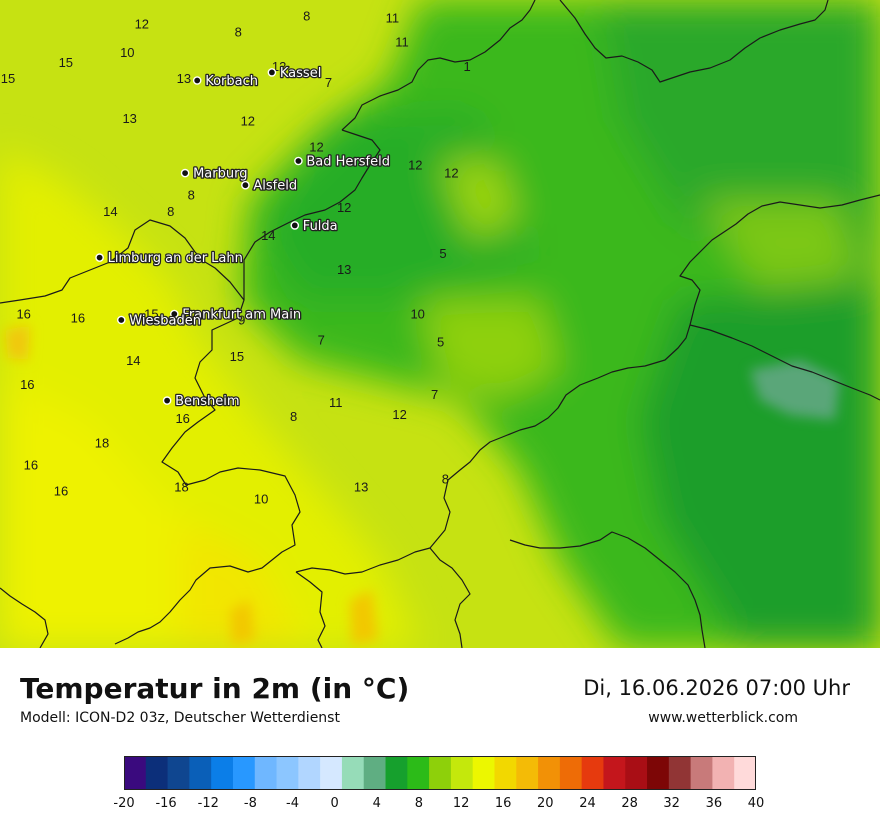 The width and height of the screenshot is (880, 830). Describe the element at coordinates (250, 803) in the screenshot. I see `colorbar-tick-label: -8` at that location.